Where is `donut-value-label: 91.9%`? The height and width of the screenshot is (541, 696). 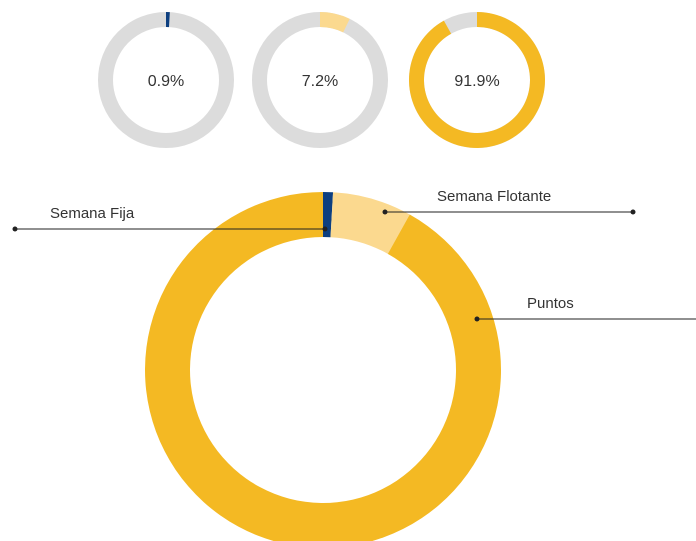 donut-value-label: 91.9% is located at coordinates (476, 81).